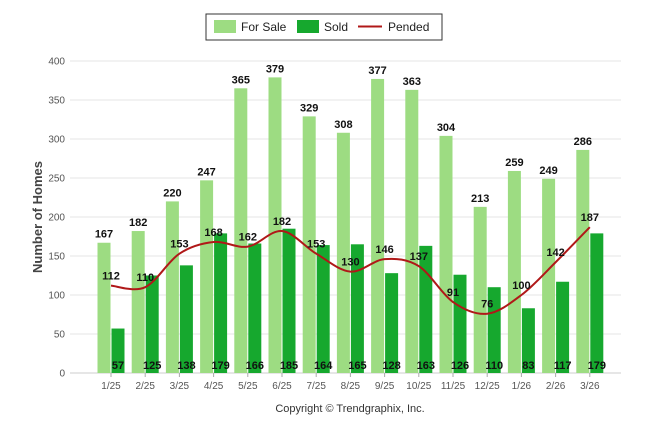 The width and height of the screenshot is (646, 434). What do you see at coordinates (172, 193) in the screenshot?
I see `data-label-for-sale: 220` at bounding box center [172, 193].